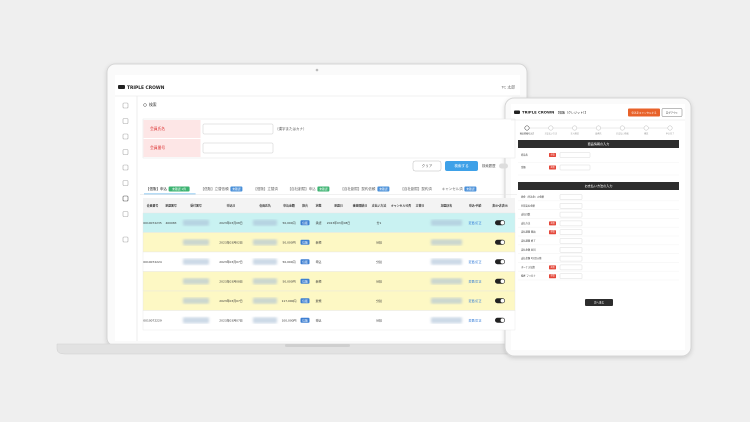 The height and width of the screenshot is (422, 750). I want to click on column-header: 受付番号, so click(196, 205).